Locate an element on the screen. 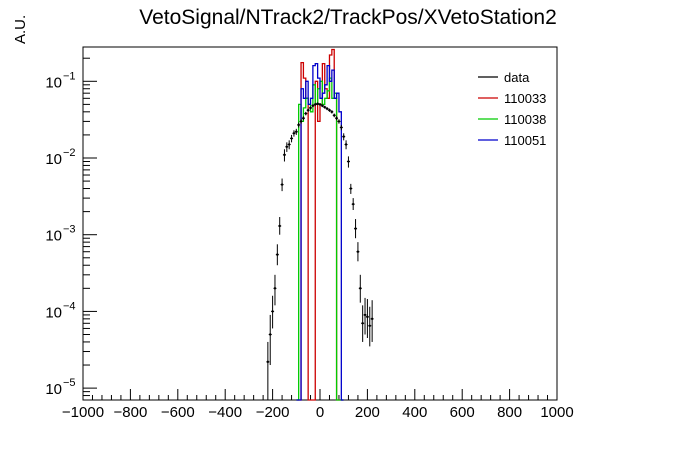 Image resolution: width=696 pixels, height=472 pixels. x-tick-label: 600 is located at coordinates (462, 412).